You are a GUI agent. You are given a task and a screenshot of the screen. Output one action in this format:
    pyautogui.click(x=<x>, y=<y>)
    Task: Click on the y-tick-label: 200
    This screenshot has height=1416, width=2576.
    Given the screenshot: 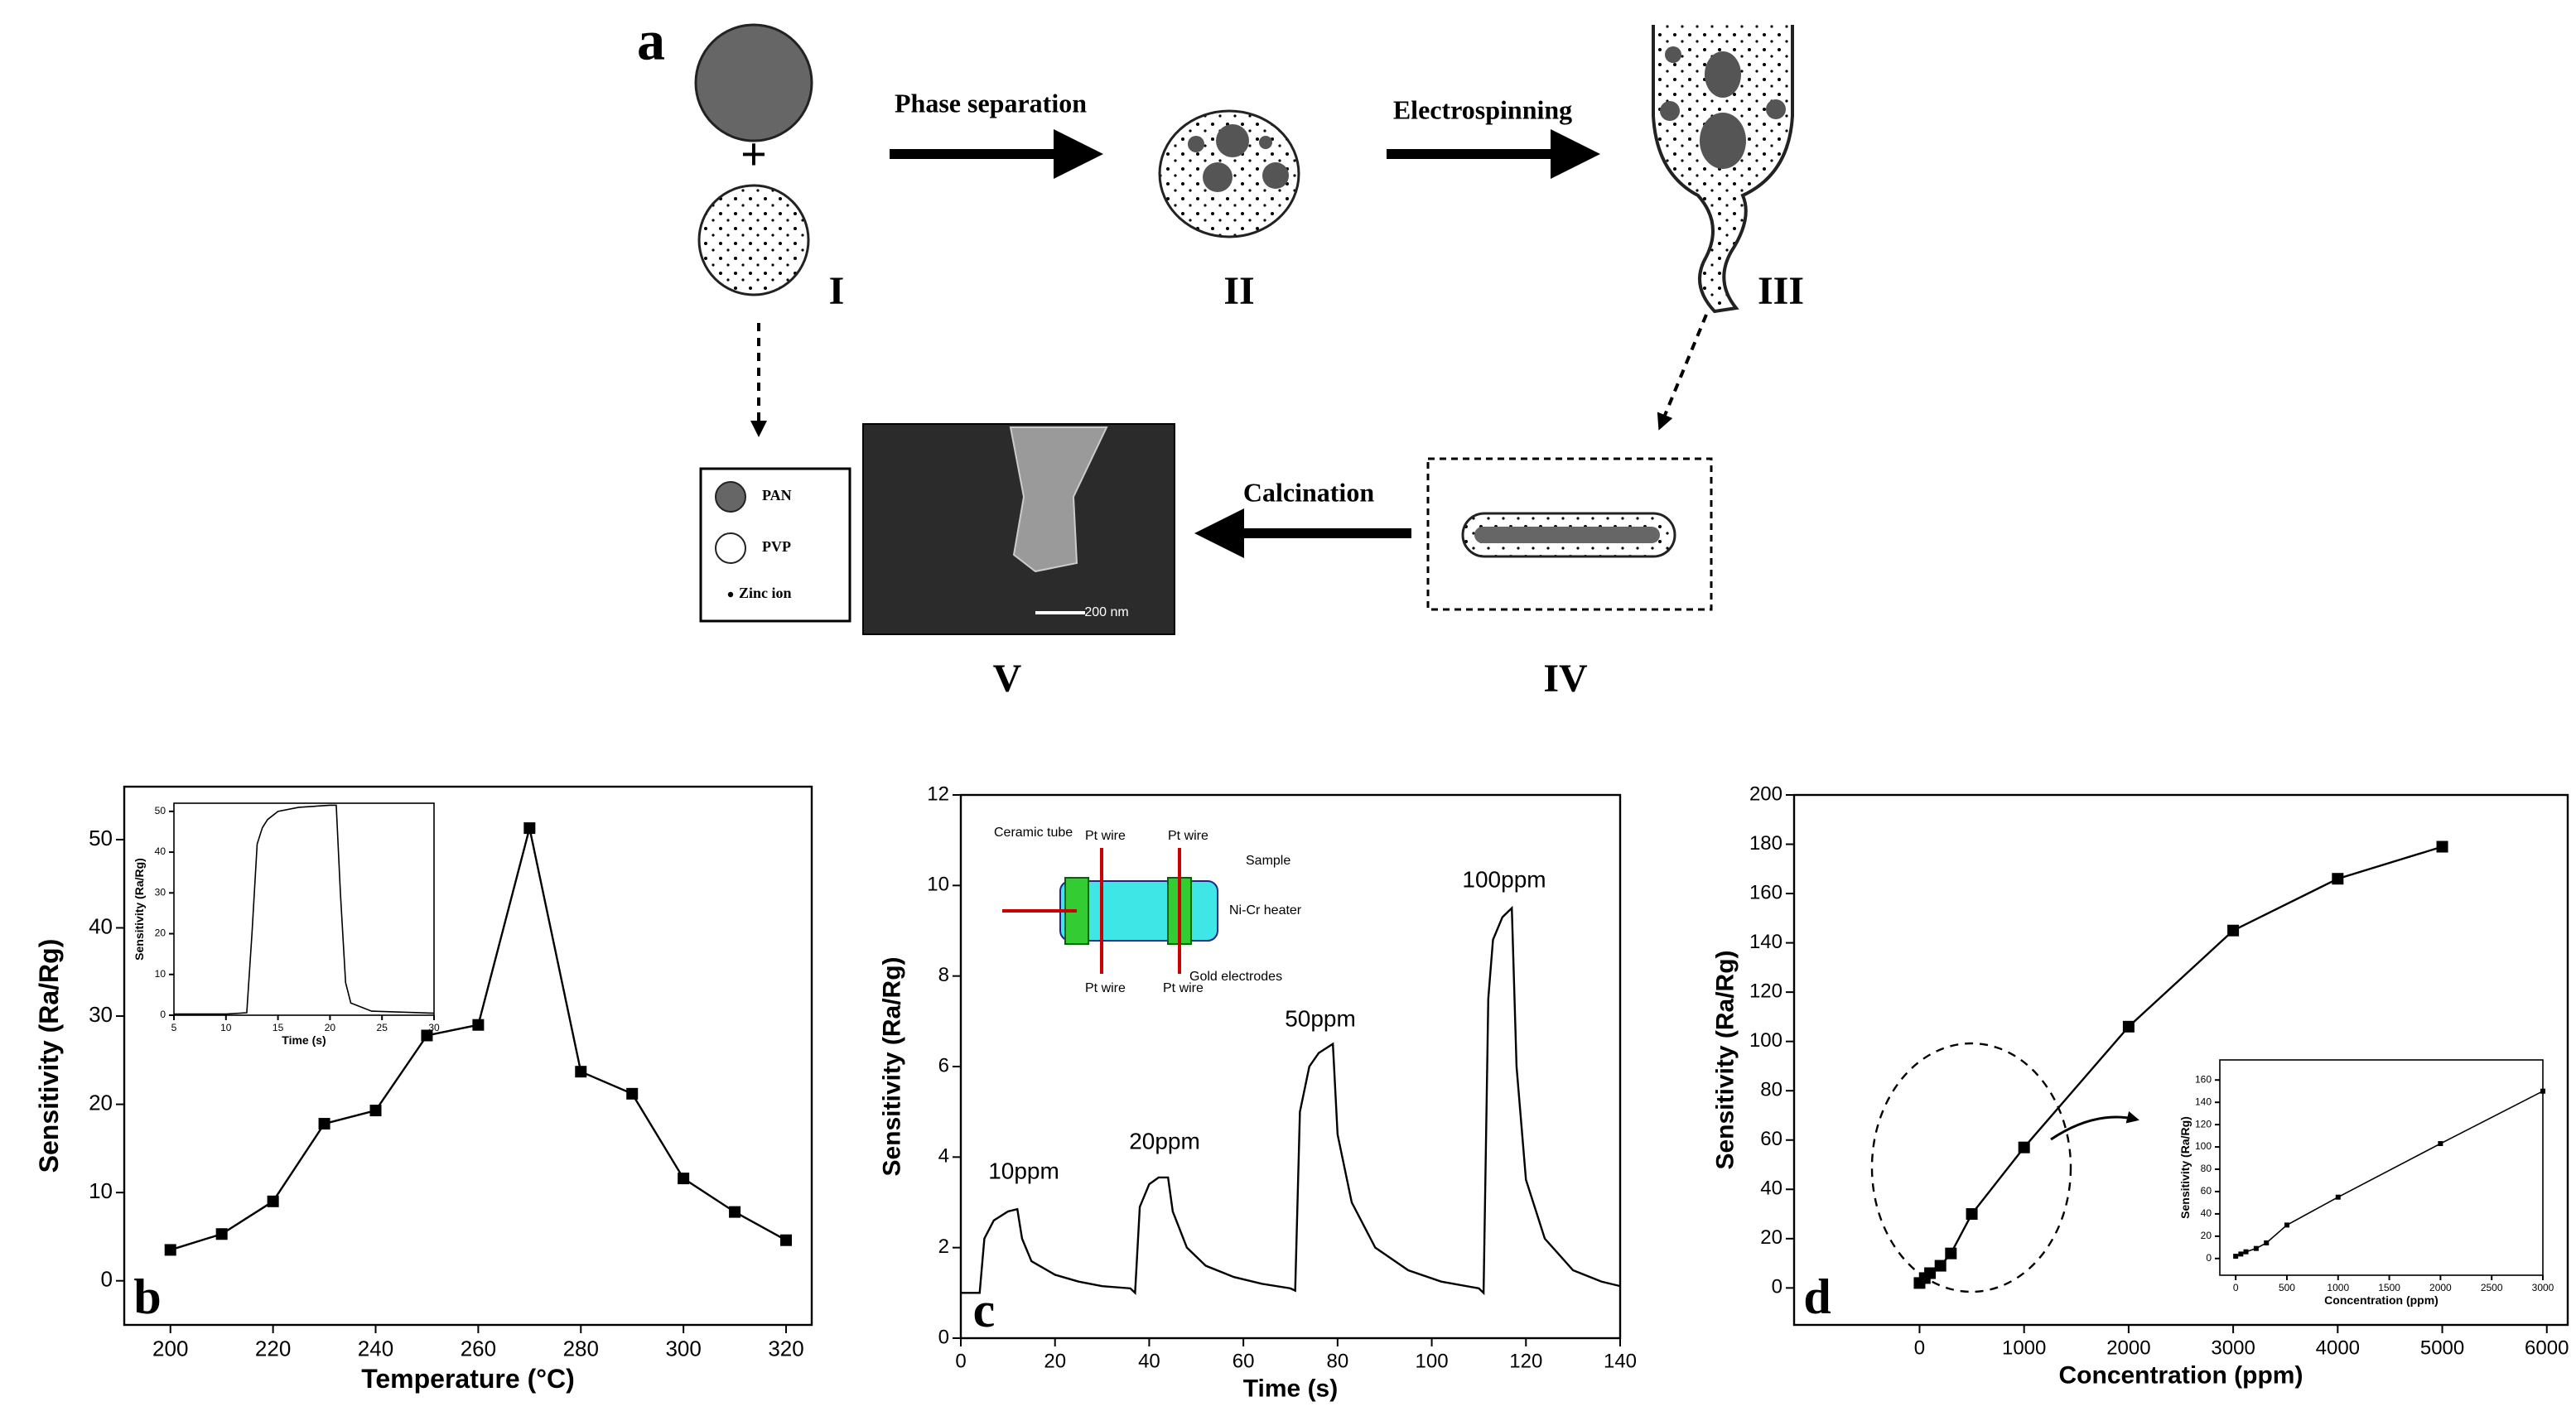 What is the action you would take?
    pyautogui.click(x=1765, y=794)
    